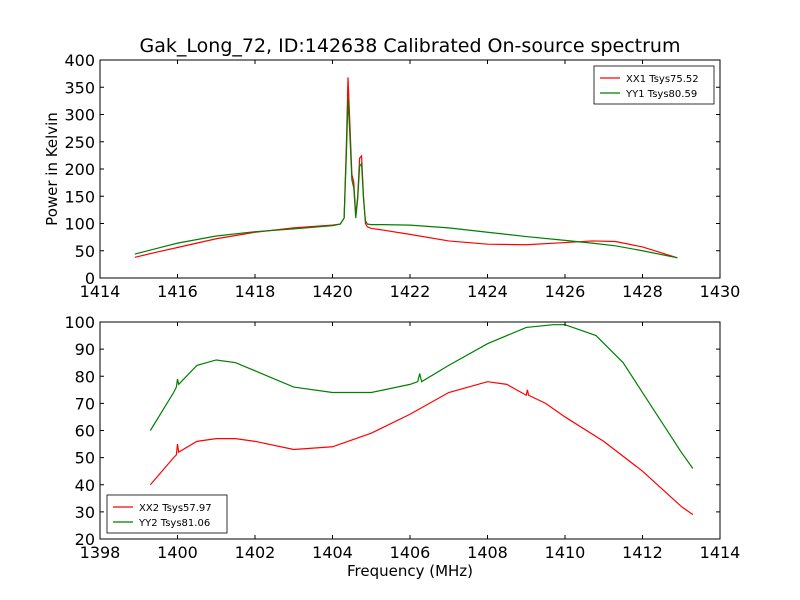 This screenshot has width=800, height=600. Describe the element at coordinates (79, 87) in the screenshot. I see `top-y-tick-label: 350` at that location.